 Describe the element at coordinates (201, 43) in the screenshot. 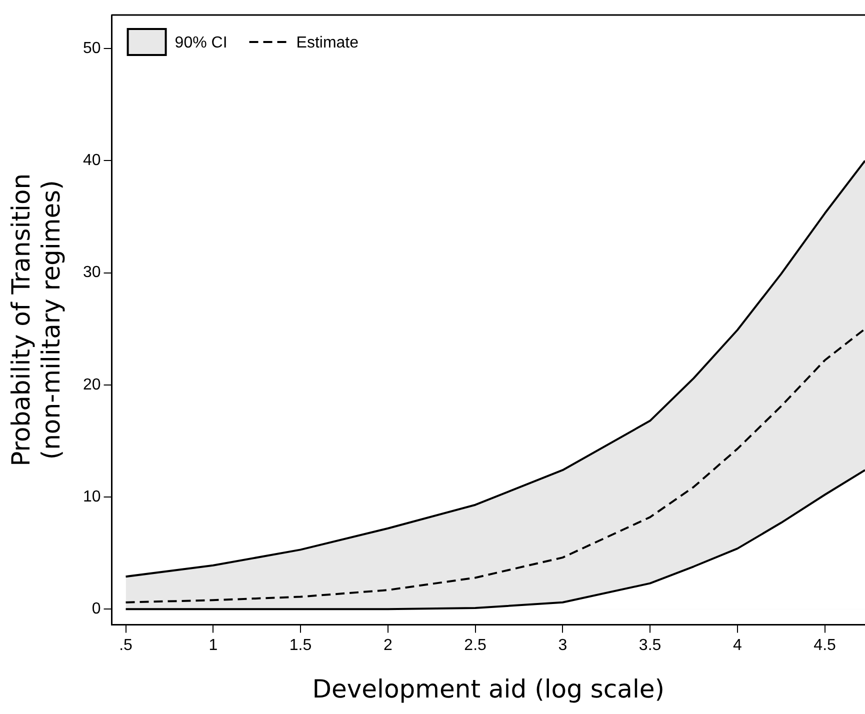

I see `legend-label: 90% CI` at that location.